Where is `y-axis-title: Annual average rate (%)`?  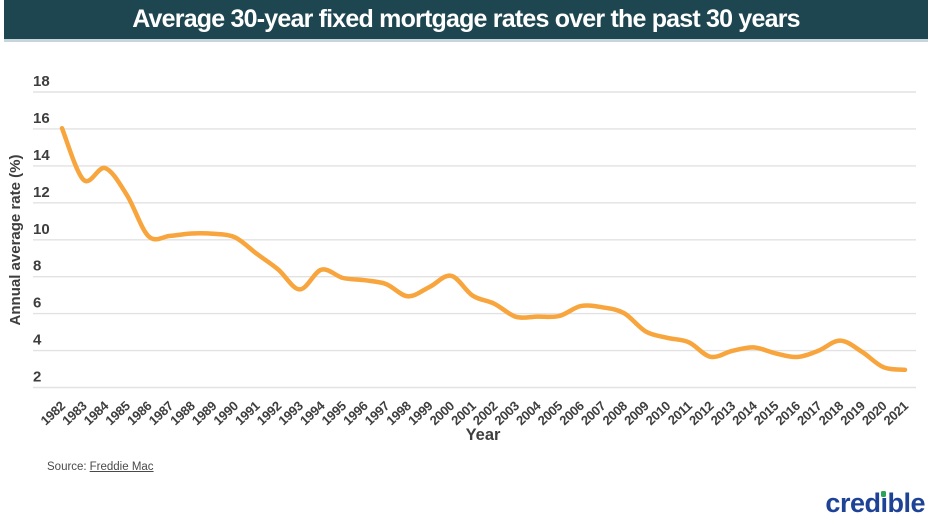
y-axis-title: Annual average rate (%) is located at coordinates (15, 240).